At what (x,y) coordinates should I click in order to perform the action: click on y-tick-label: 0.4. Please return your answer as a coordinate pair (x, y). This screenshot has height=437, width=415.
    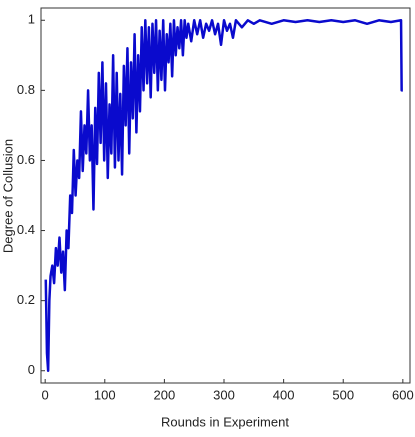
    Looking at the image, I should click on (26, 229).